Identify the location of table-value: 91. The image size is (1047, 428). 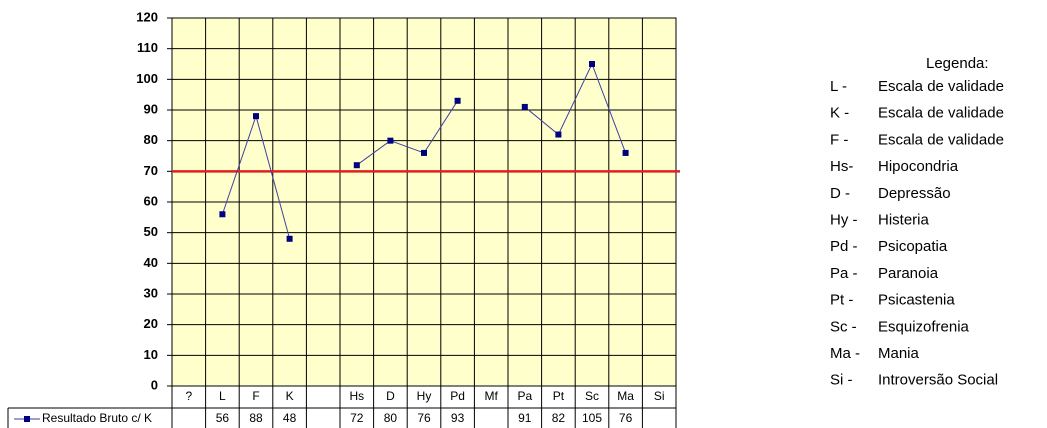
(525, 418).